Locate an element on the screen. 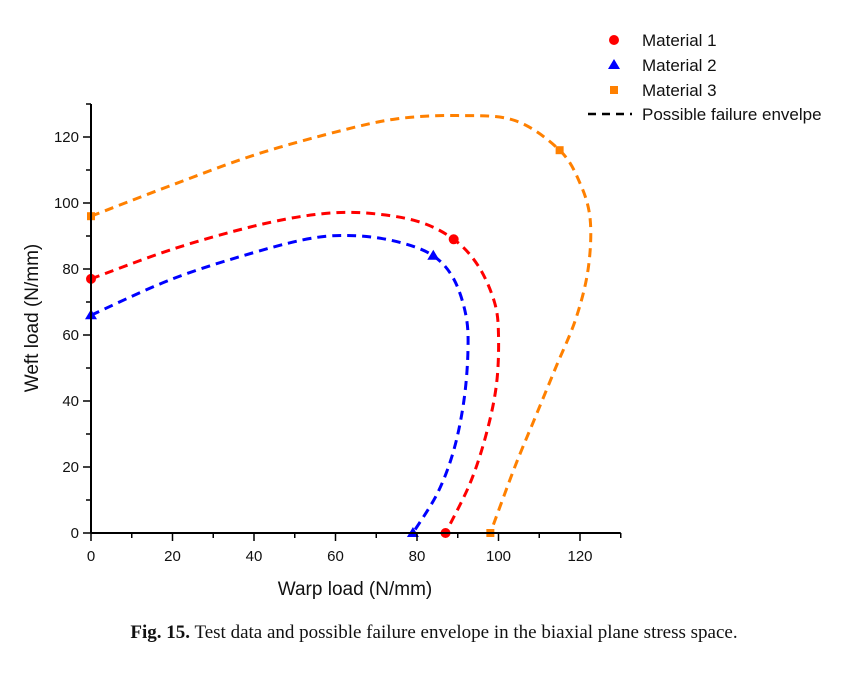 The width and height of the screenshot is (868, 678). caption-label: Fig. 15. is located at coordinates (160, 632).